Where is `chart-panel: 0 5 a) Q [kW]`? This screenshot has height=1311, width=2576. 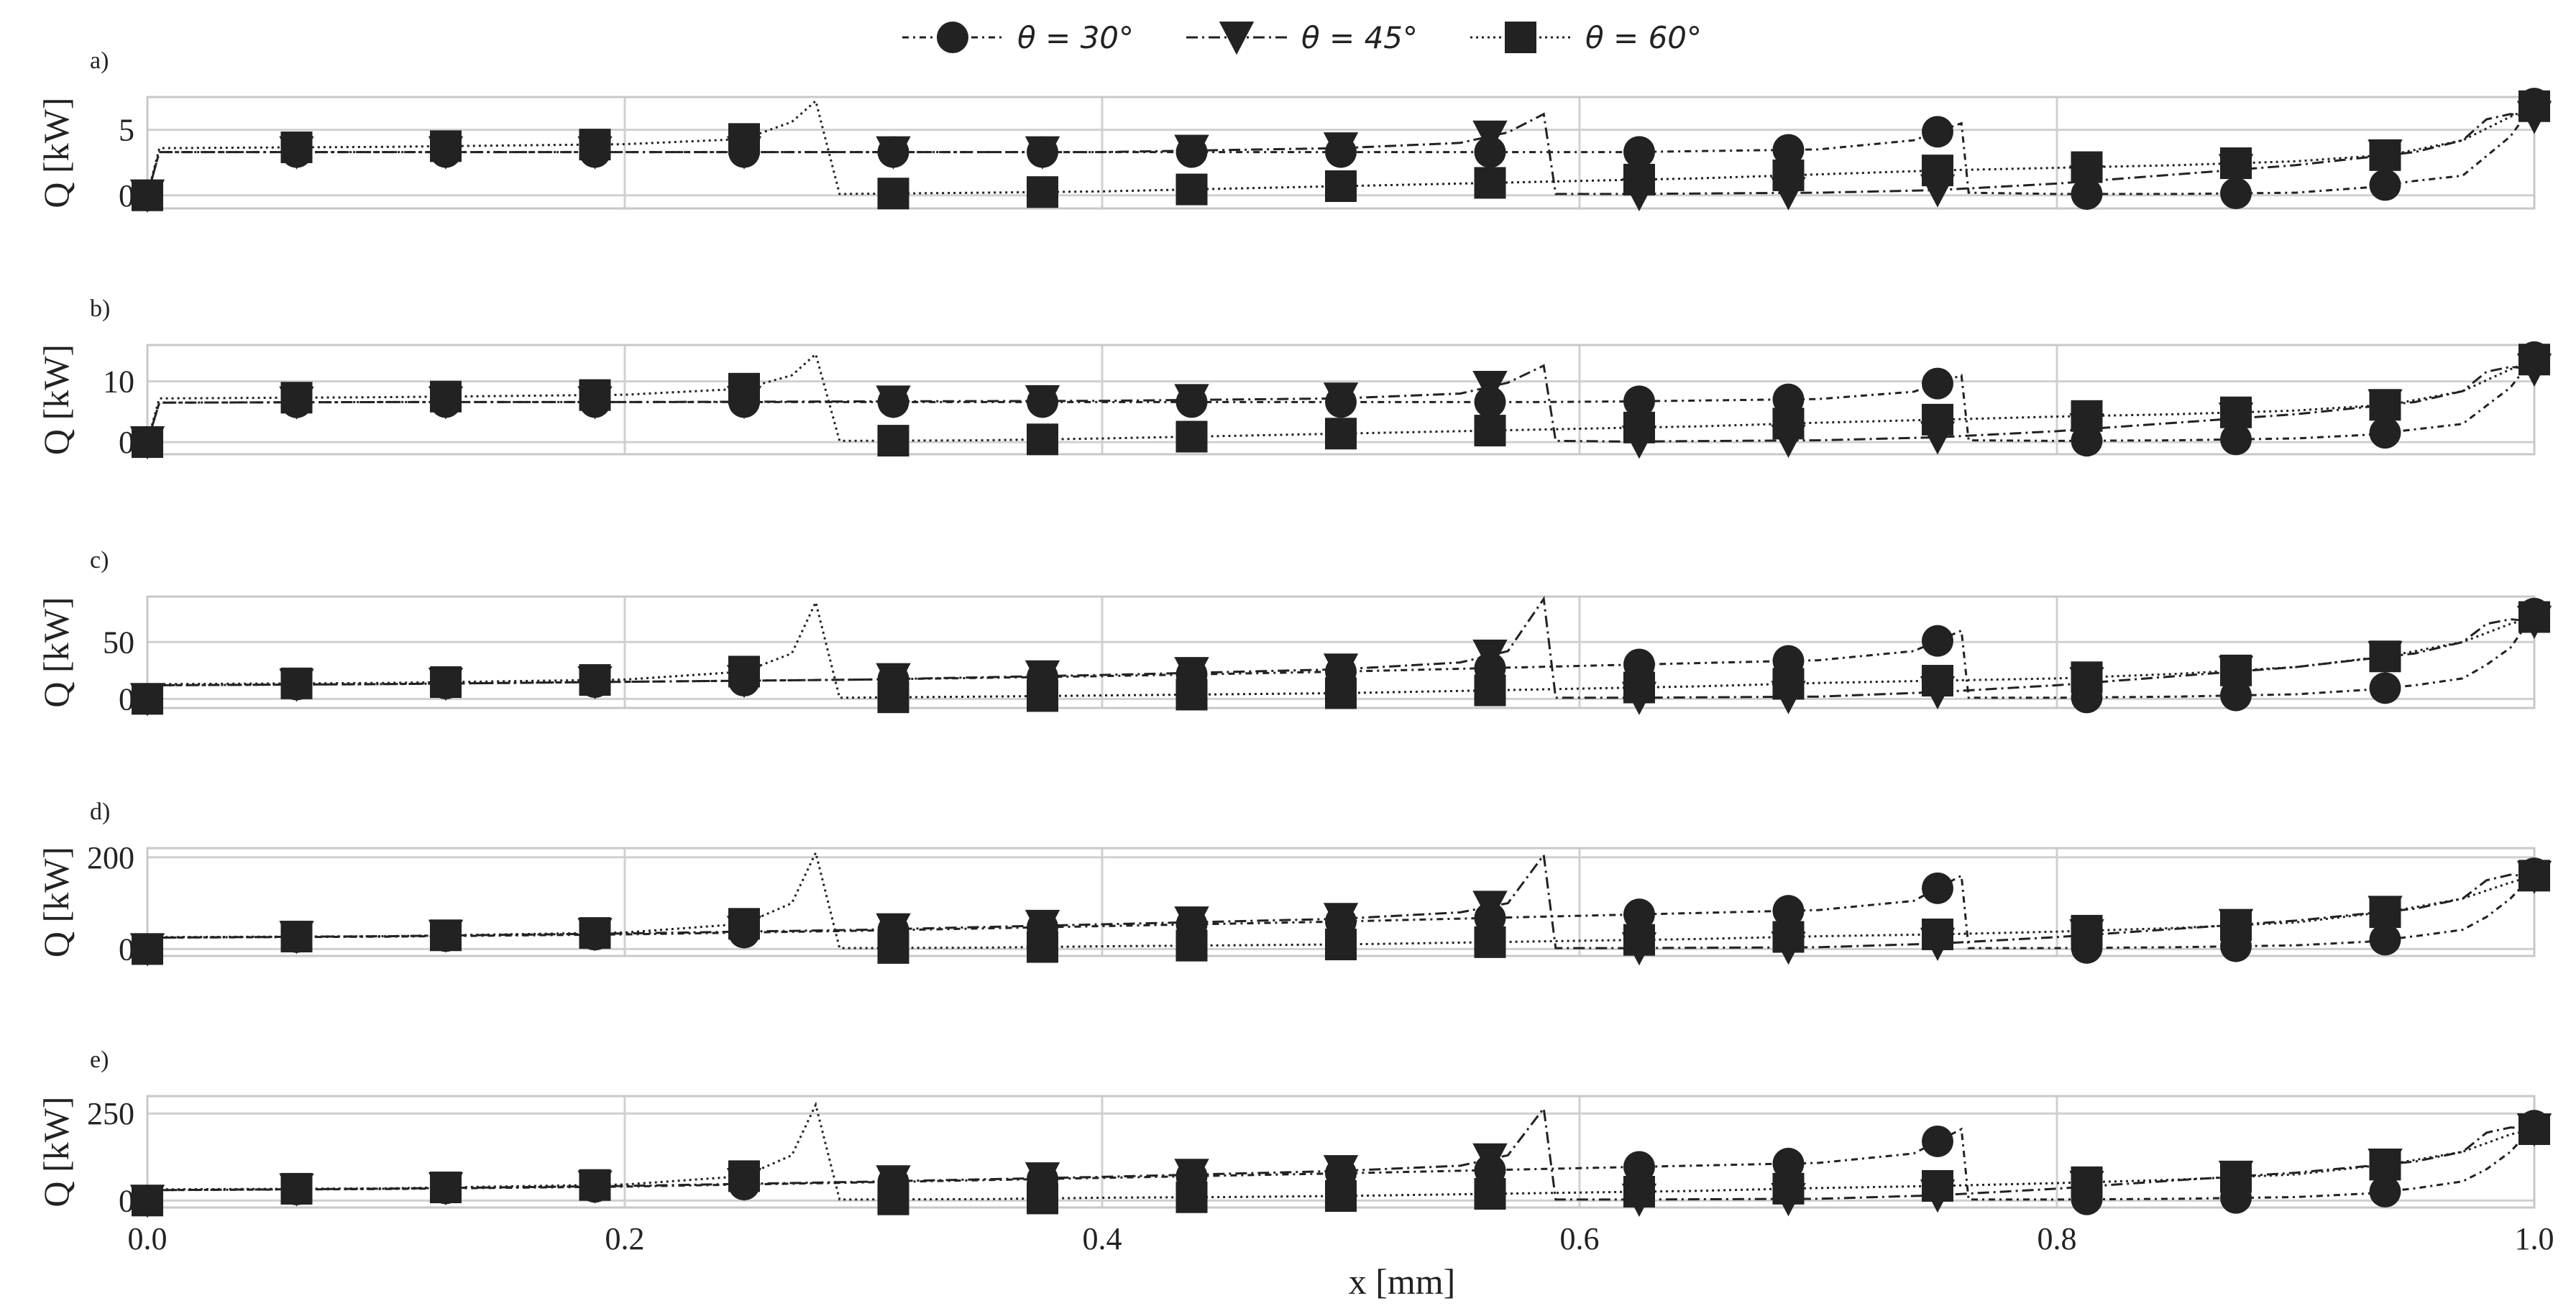
chart-panel: 0 5 a) Q [kW] is located at coordinates (1294, 130).